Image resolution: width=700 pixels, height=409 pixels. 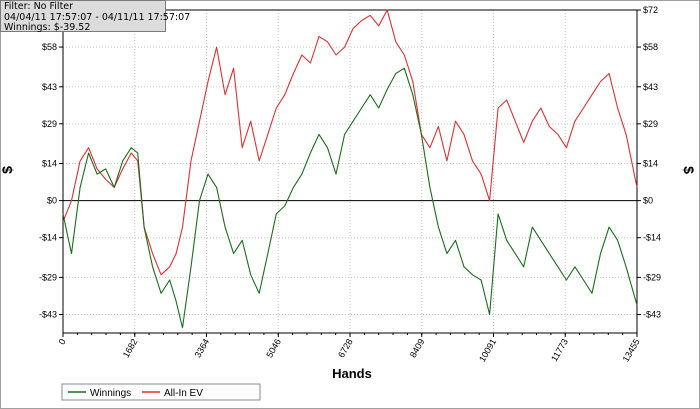 I want to click on legend-label-all-in-ev: All-In EV, so click(x=183, y=393).